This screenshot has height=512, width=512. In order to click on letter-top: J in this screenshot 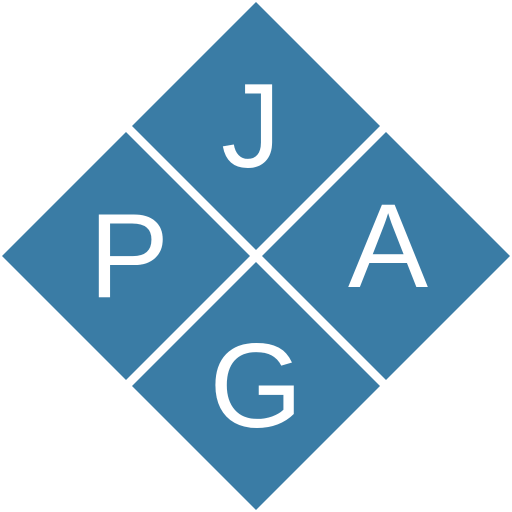, I will do `click(251, 126)`.